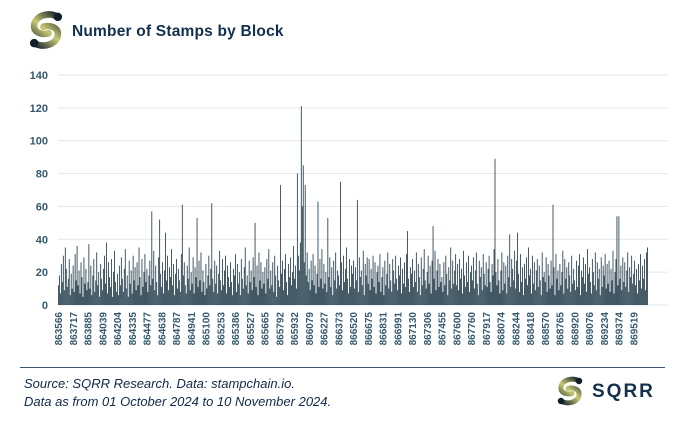  Describe the element at coordinates (45, 306) in the screenshot. I see `svg-text: 0` at that location.